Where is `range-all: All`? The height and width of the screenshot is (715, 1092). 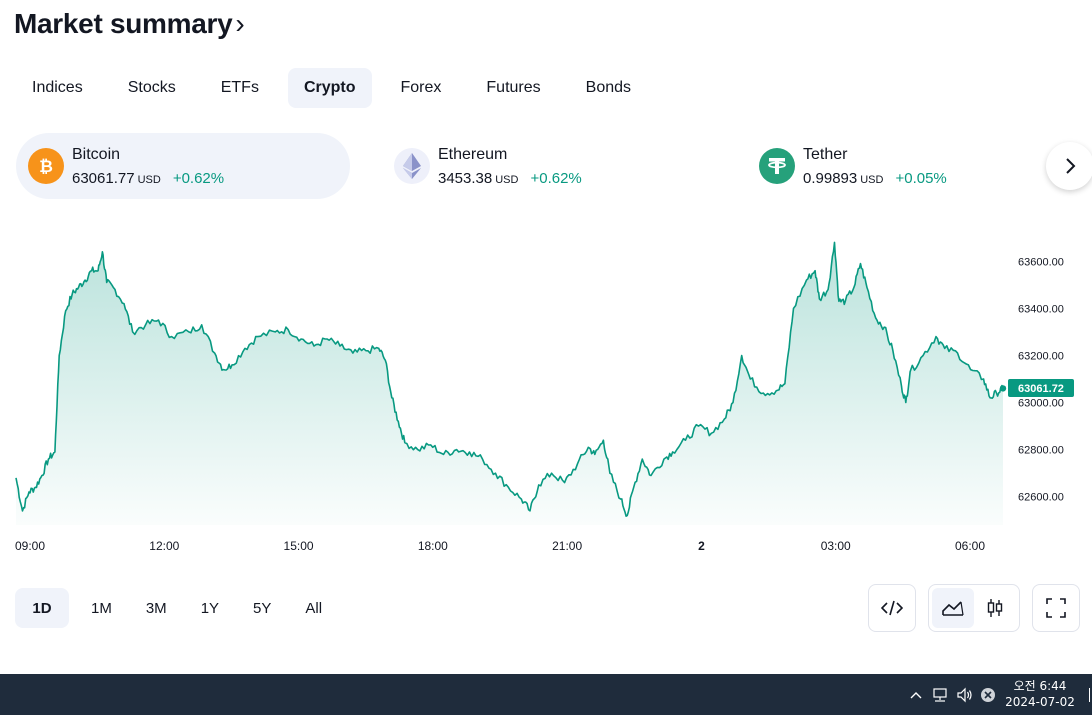
range-all: All is located at coordinates (314, 608).